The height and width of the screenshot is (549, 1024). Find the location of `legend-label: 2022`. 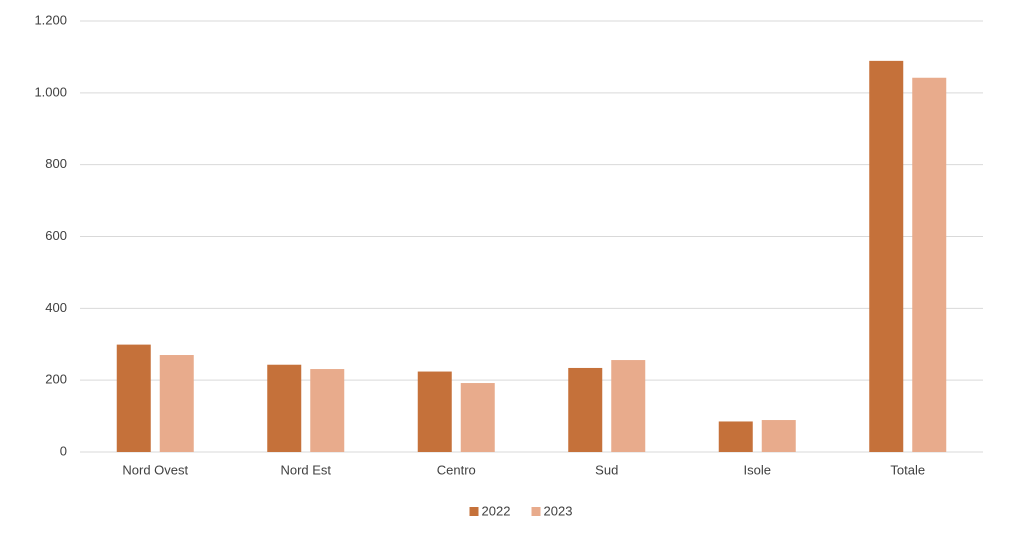

legend-label: 2022 is located at coordinates (496, 510).